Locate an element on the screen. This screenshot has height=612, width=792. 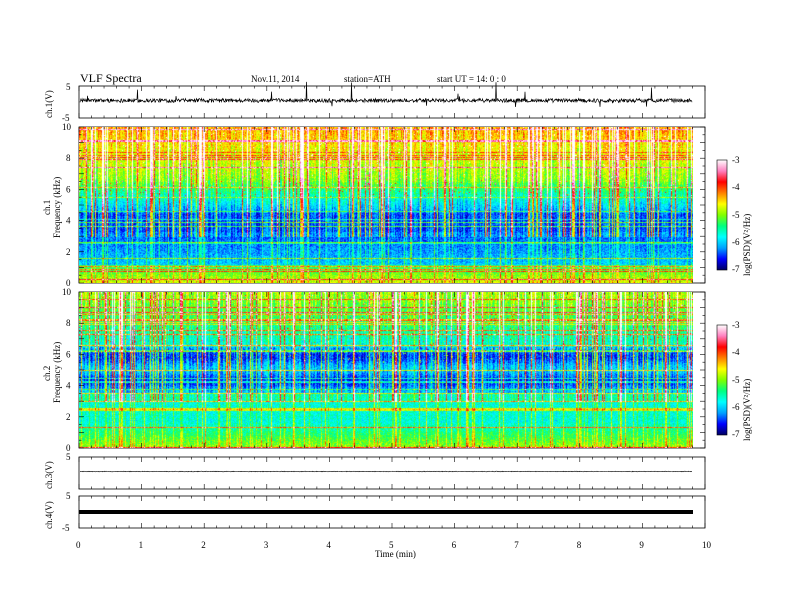
ch1-colorbar-tick-label: -4 is located at coordinates (736, 187).